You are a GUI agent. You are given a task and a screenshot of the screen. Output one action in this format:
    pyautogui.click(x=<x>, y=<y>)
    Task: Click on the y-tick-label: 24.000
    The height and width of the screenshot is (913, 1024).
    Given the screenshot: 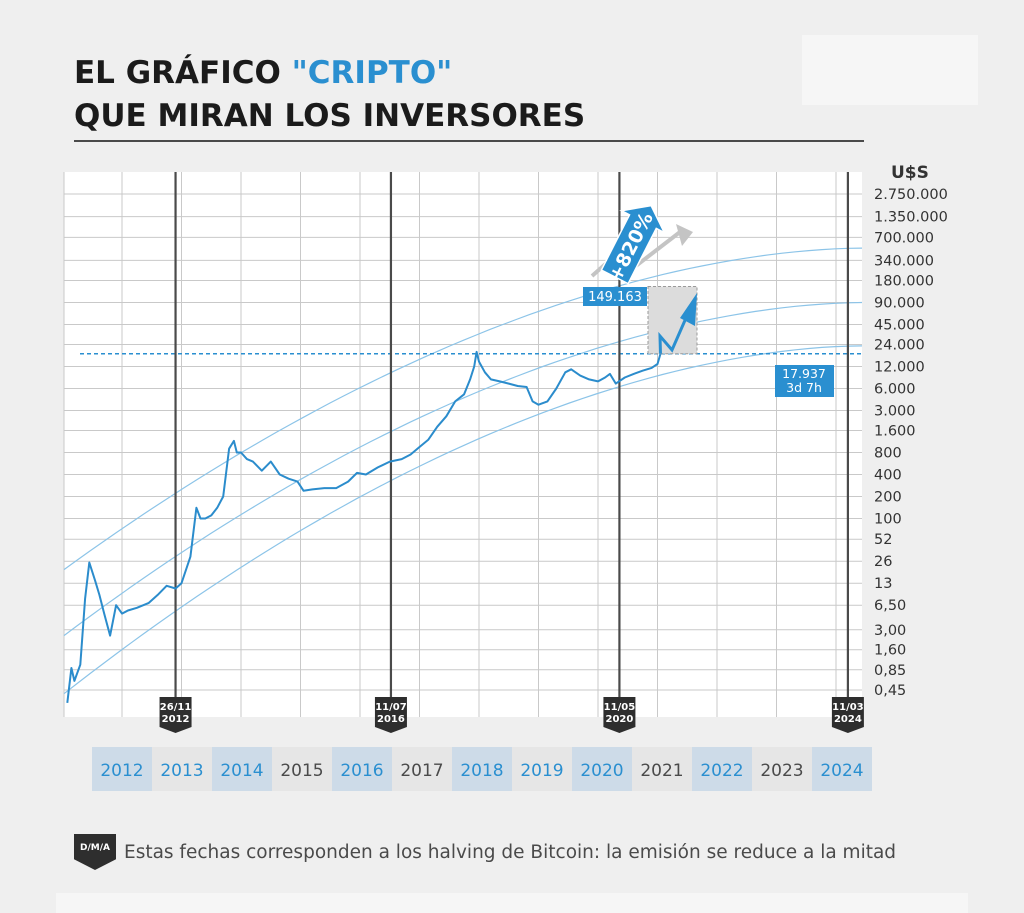 What is the action you would take?
    pyautogui.click(x=899, y=346)
    